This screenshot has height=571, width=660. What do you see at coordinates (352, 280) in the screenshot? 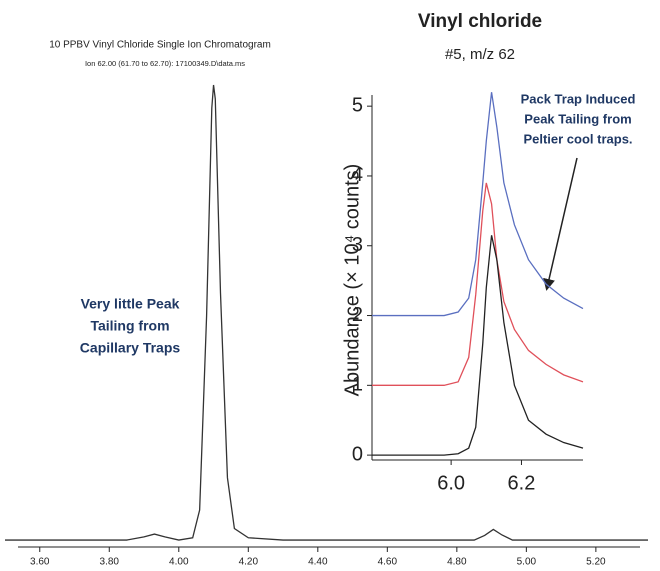
I see `y-axis-label: Abundance (× 10⁴ counts)` at bounding box center [352, 280].